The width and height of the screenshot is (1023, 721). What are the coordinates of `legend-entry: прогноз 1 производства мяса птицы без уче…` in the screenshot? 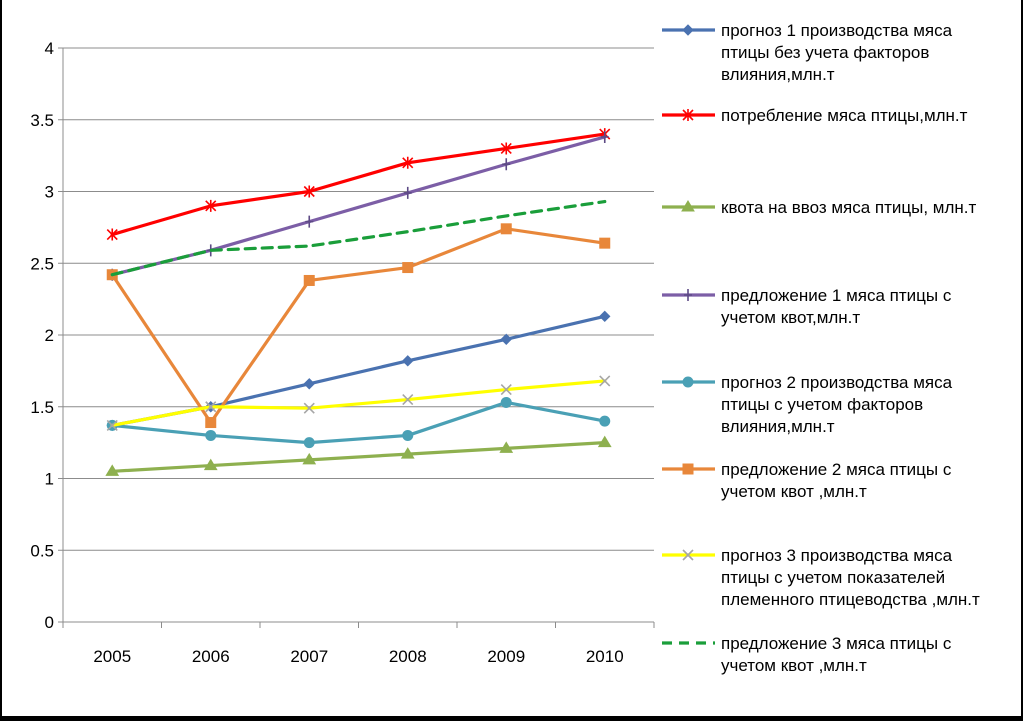 It's located at (807, 52).